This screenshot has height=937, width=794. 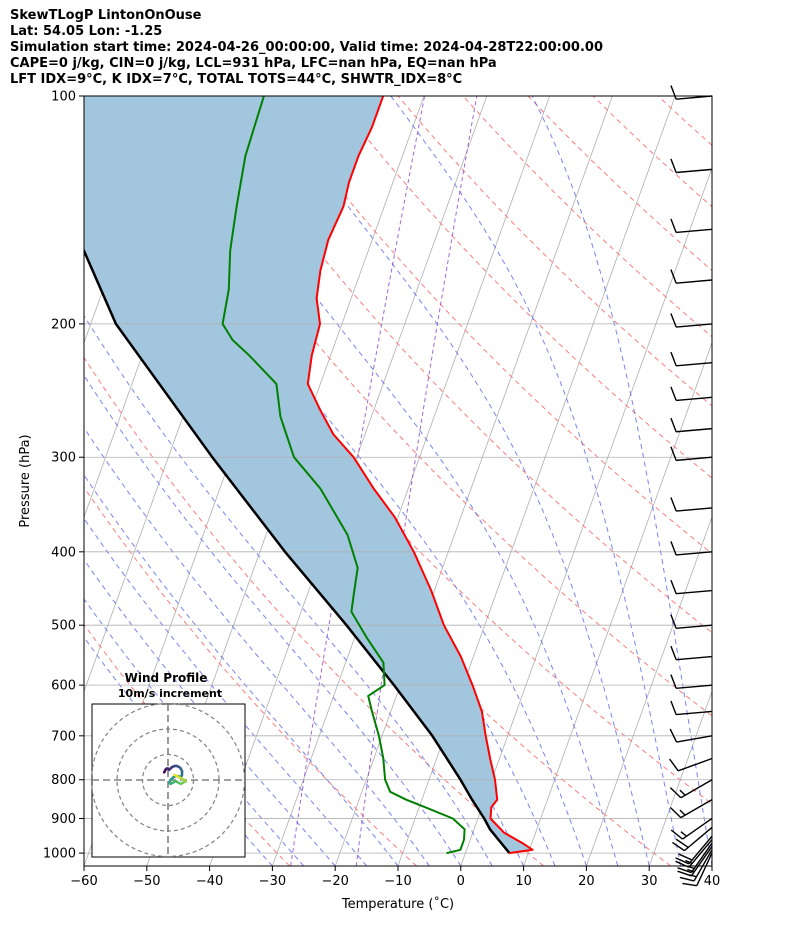 I want to click on x-tick-label: 40, so click(x=712, y=881).